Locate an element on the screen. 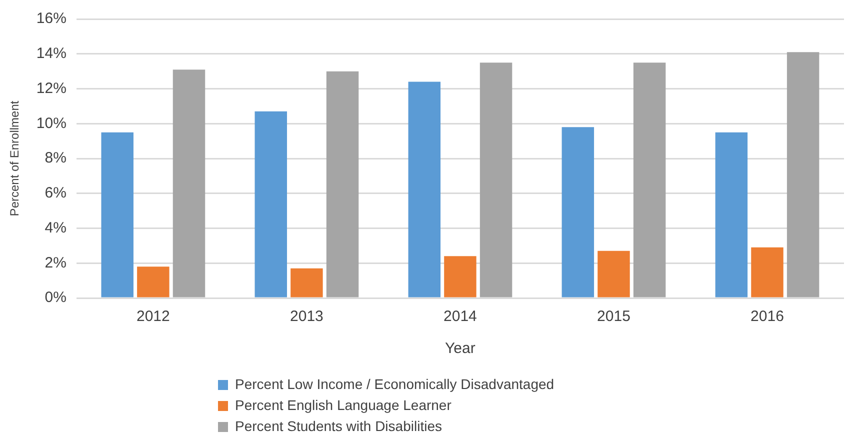  legend-label: Percent Students with Disabilities is located at coordinates (338, 426).